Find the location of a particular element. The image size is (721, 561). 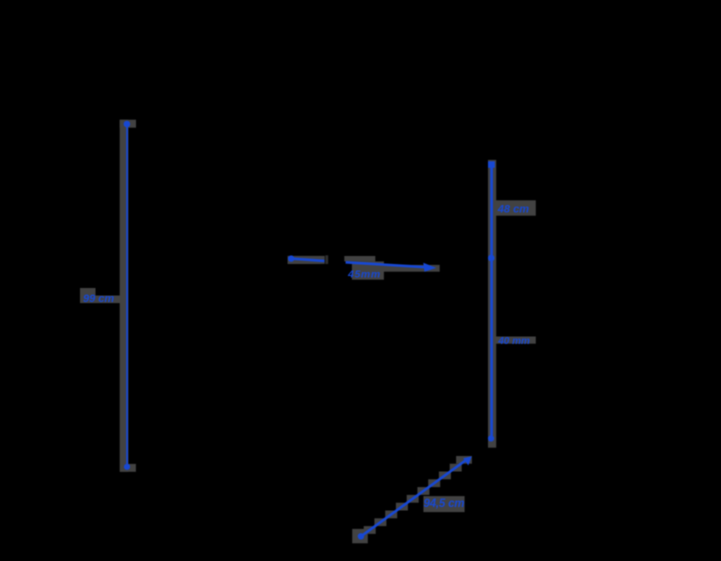

svg-text: 94,5 cm is located at coordinates (444, 504).